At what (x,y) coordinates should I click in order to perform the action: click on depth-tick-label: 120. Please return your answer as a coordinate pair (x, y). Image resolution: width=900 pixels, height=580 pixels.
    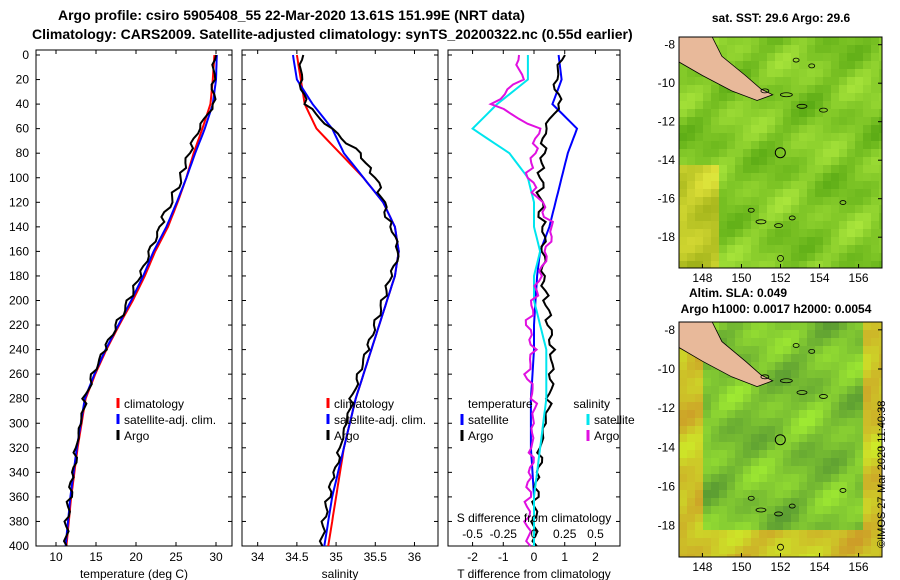
    Looking at the image, I should click on (19, 202).